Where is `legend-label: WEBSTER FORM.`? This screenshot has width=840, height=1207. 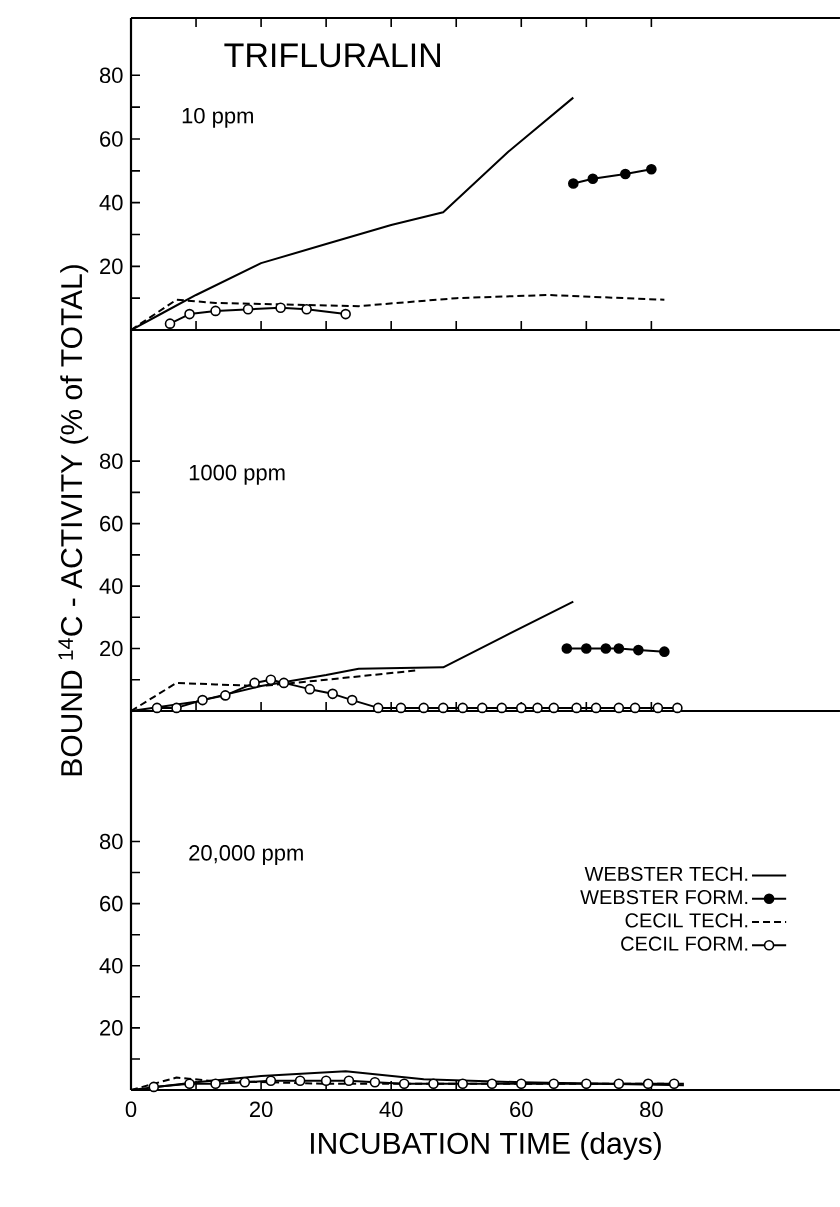
legend-label: WEBSTER FORM. is located at coordinates (664, 897).